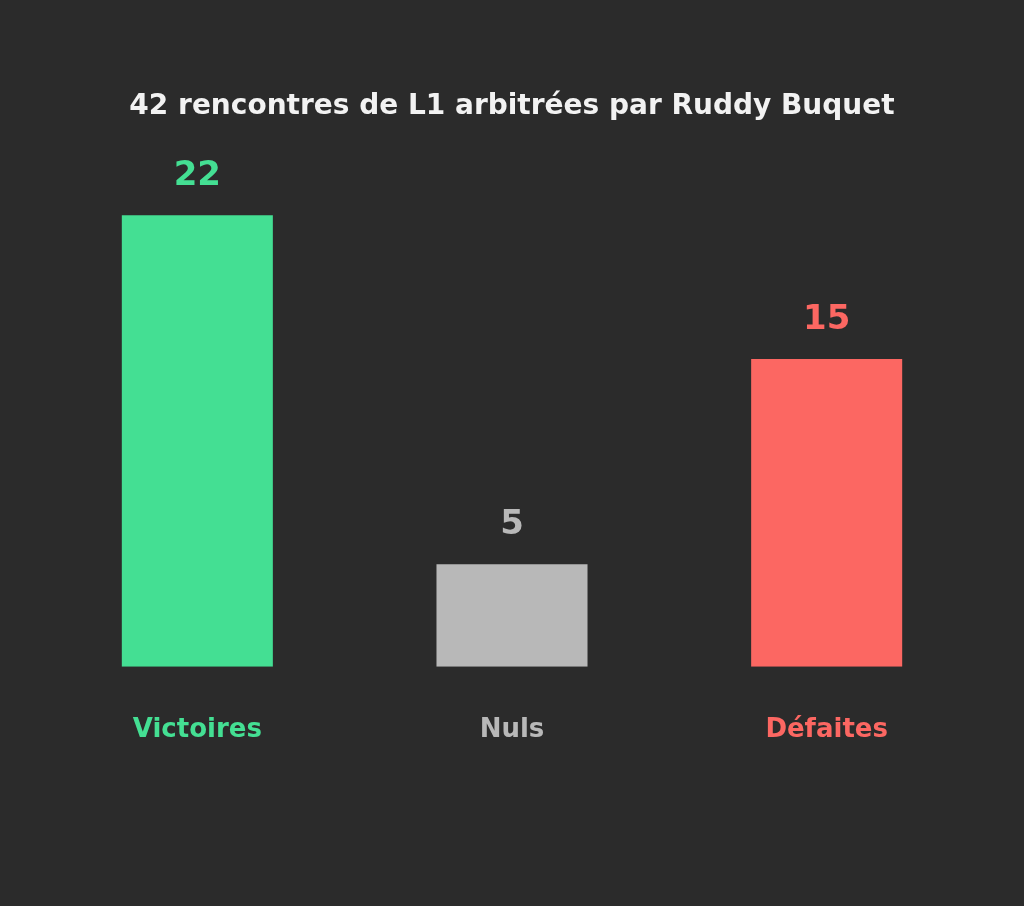 This screenshot has width=1024, height=906. What do you see at coordinates (512, 105) in the screenshot?
I see `chart-title: 42 rencontres de L1 arbitrées par Ruddy Buquet` at bounding box center [512, 105].